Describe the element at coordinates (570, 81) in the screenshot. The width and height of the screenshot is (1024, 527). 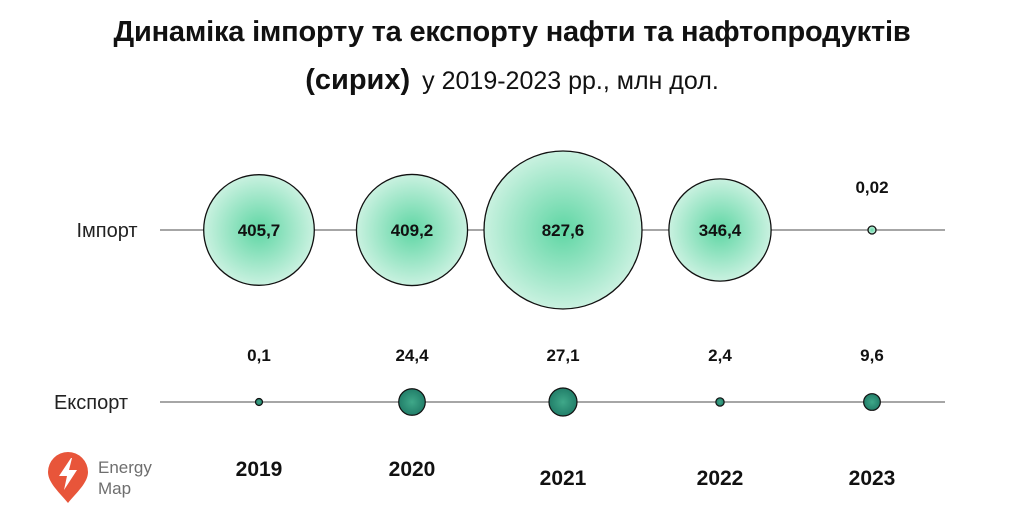
I see `subtitle-normal: у 2019-2023 рр., млн дол.` at that location.